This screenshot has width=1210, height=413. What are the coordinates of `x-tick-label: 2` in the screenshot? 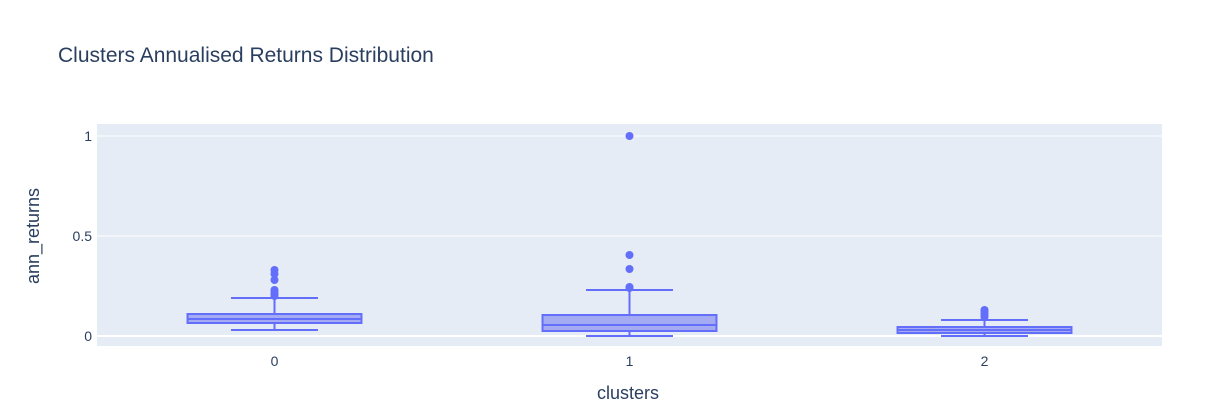 It's located at (985, 361).